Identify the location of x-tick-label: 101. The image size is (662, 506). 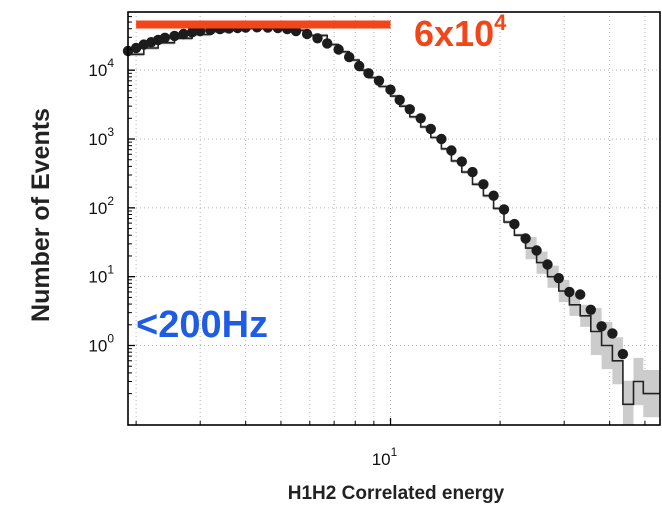
(385, 457).